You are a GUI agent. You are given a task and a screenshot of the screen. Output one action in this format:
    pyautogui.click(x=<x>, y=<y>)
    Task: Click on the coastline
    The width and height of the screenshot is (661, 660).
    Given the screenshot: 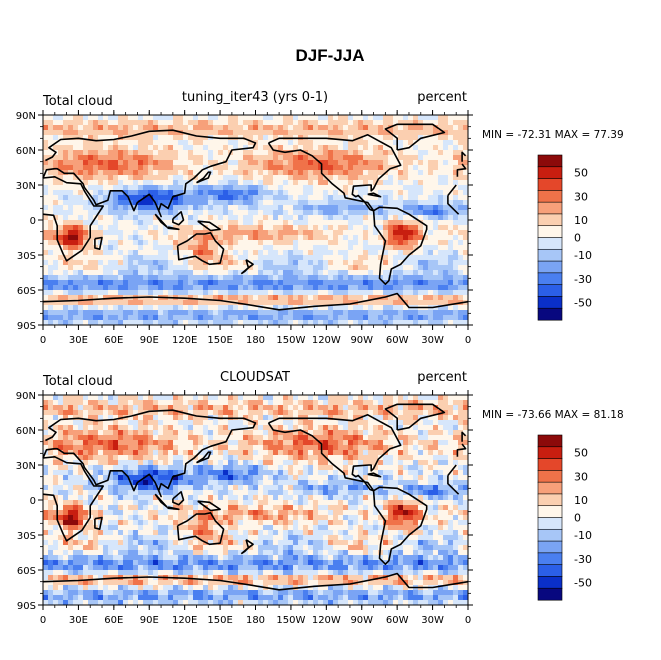 What is the action you would take?
    pyautogui.click(x=173, y=228)
    